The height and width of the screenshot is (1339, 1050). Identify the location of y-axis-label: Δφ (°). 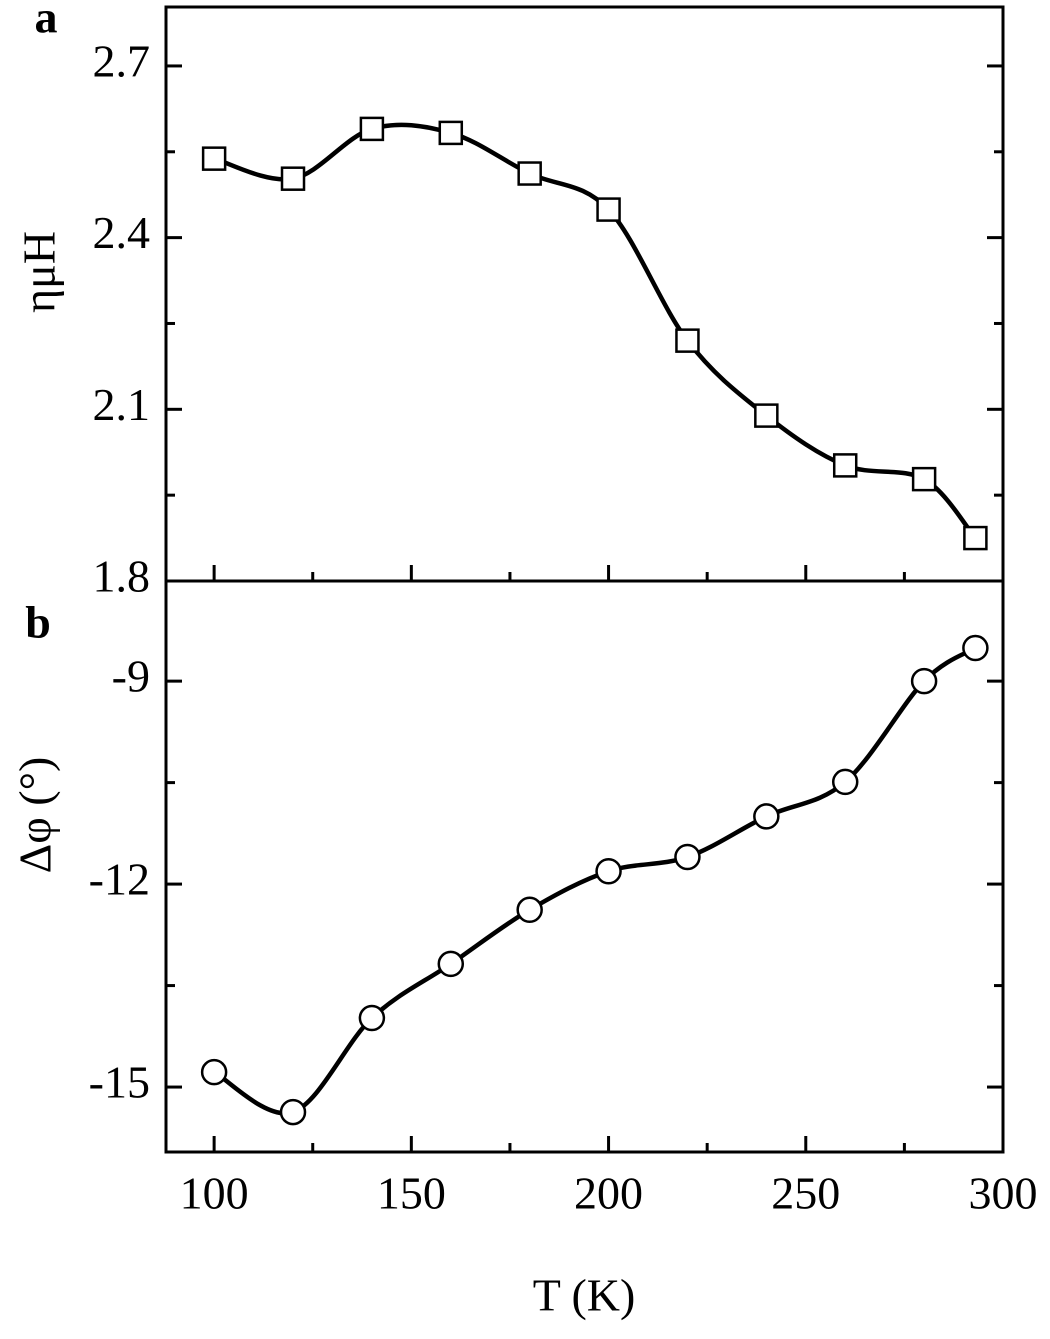
(35, 815).